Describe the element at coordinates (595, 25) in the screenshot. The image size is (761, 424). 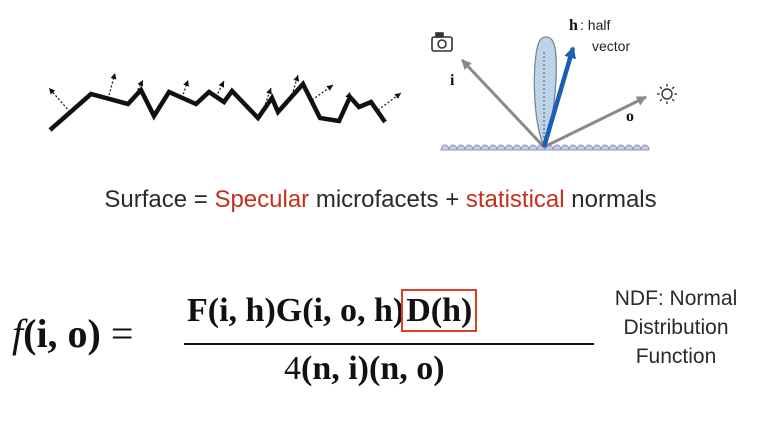
I see `half-vector-label-1: : half` at that location.